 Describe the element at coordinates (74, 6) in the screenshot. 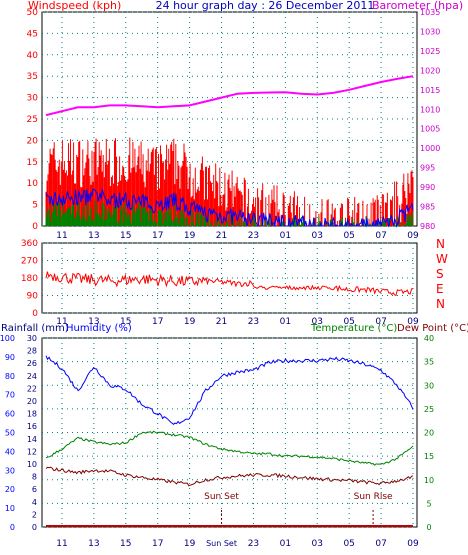

I see `windspeed-axis-title: Windspeed (kph)` at that location.